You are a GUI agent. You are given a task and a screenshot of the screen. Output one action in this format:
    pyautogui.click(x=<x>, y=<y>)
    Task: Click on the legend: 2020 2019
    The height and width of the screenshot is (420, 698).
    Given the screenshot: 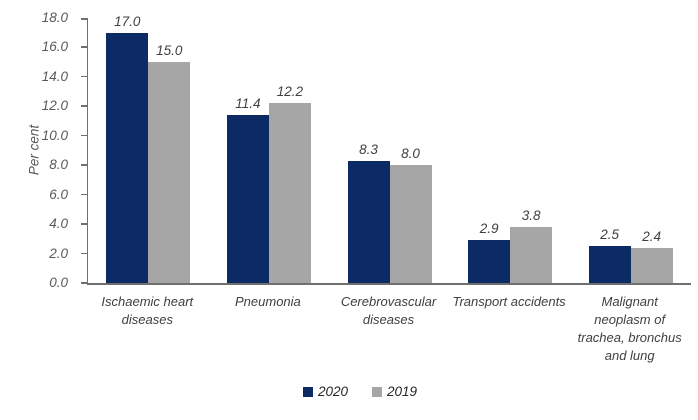 What is the action you would take?
    pyautogui.click(x=349, y=392)
    